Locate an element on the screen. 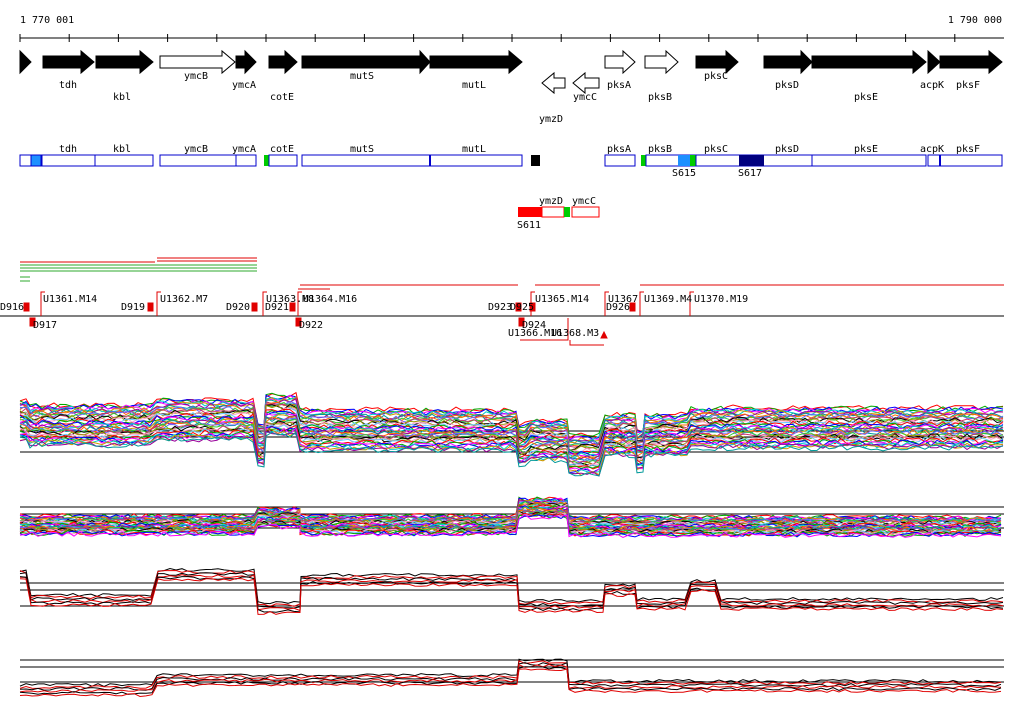 The height and width of the screenshot is (714, 1024). site-S617-marker is located at coordinates (751, 160).